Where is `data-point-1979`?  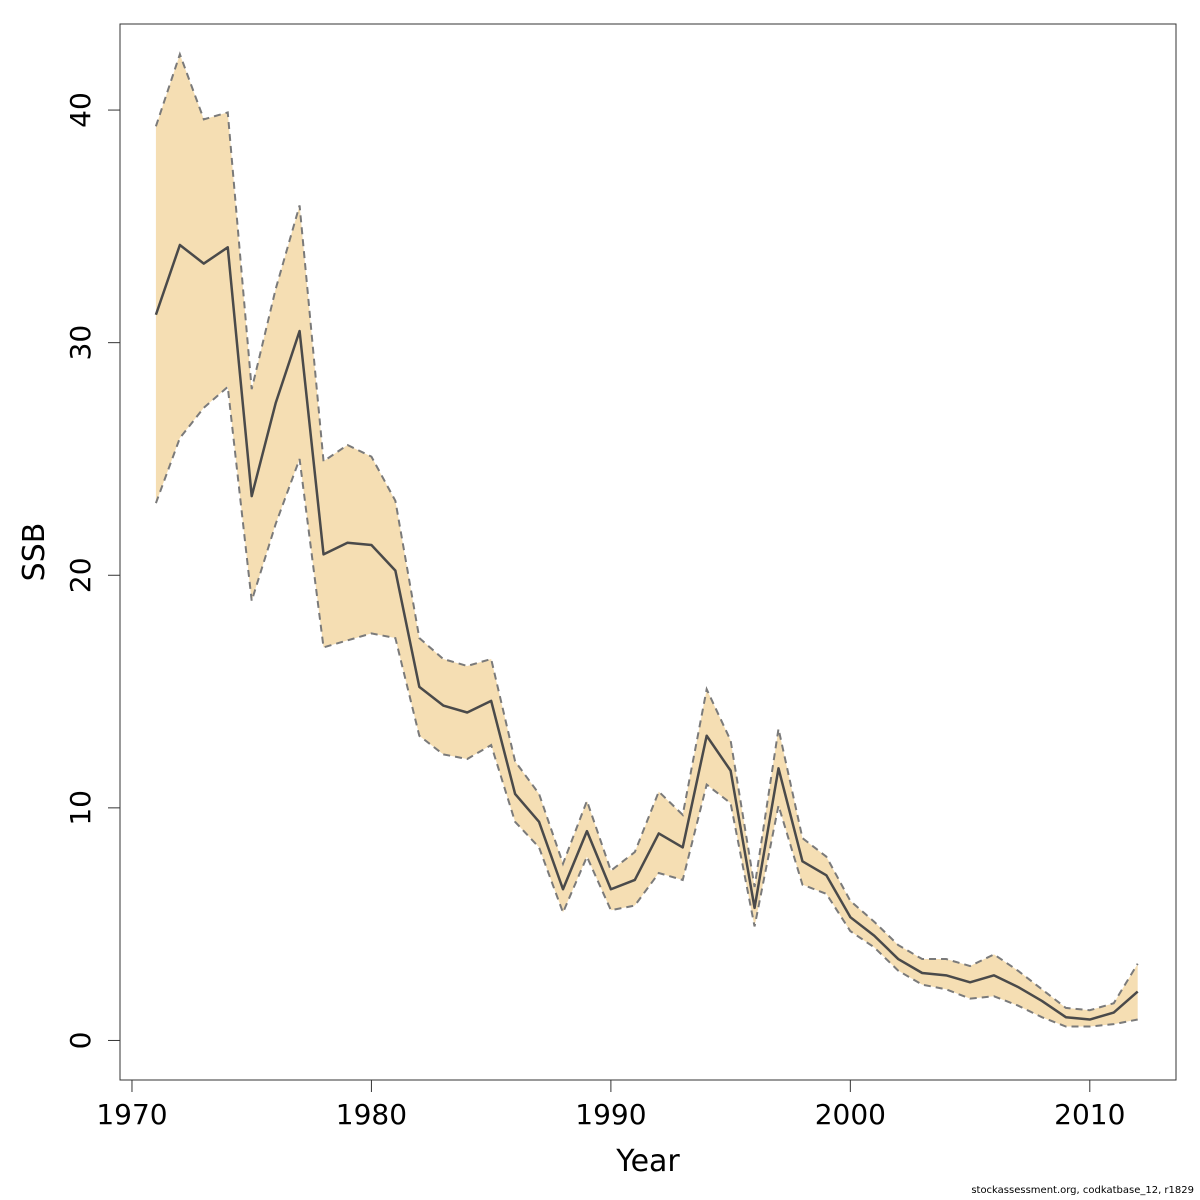 data-point-1979 is located at coordinates (347, 543).